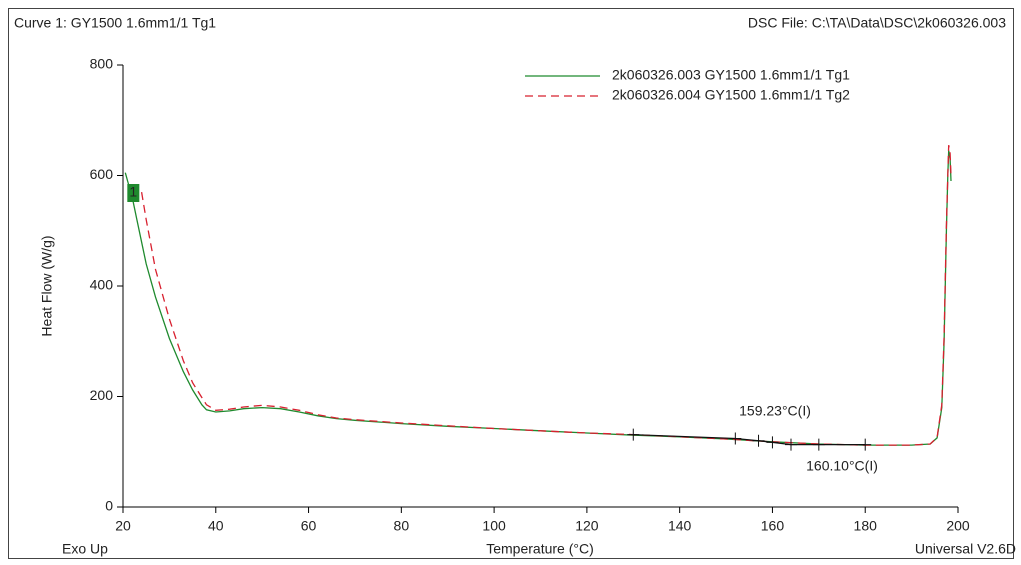  Describe the element at coordinates (102, 174) in the screenshot. I see `y-tick-label: 600` at that location.